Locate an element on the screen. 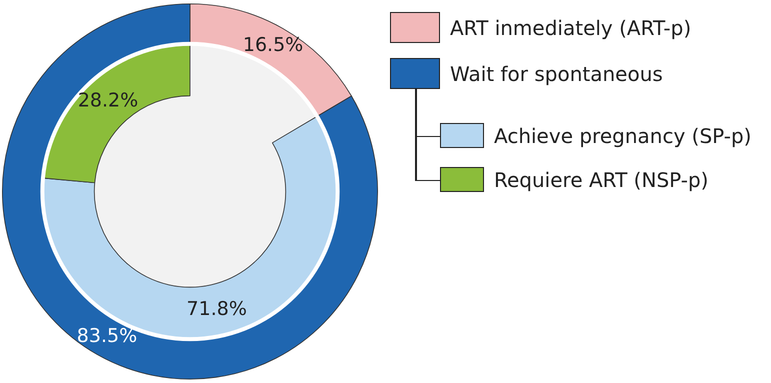 The width and height of the screenshot is (771, 383). data-label: 28.2% is located at coordinates (108, 101).